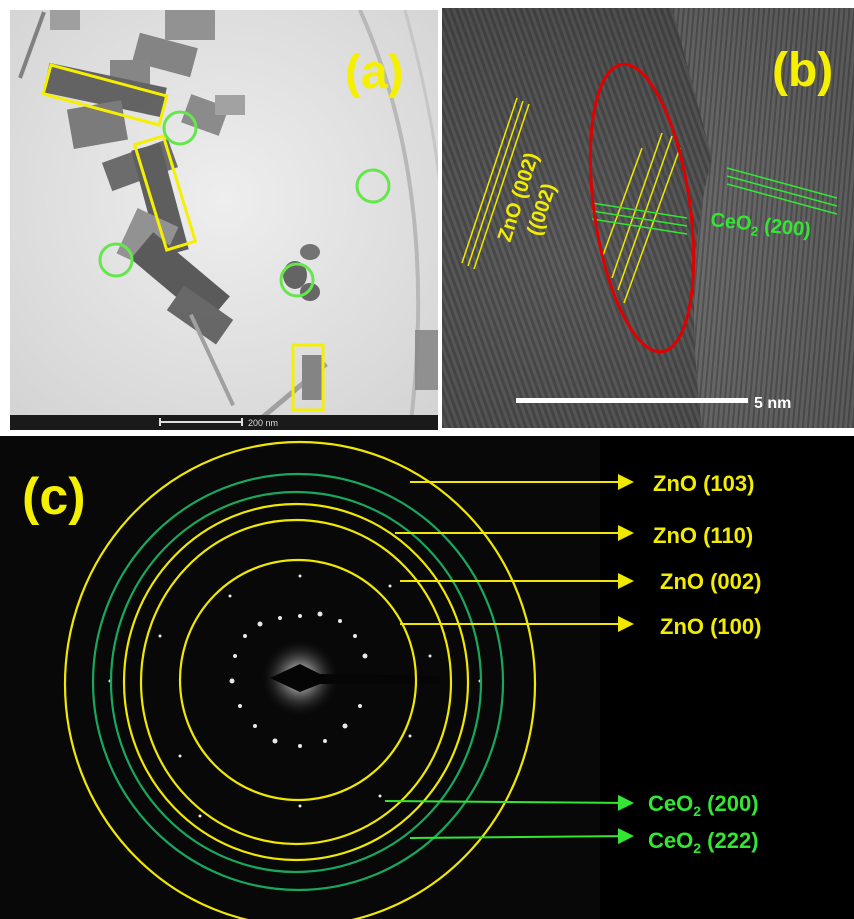  I want to click on nanorod-highlight-boxes, so click(183, 237).